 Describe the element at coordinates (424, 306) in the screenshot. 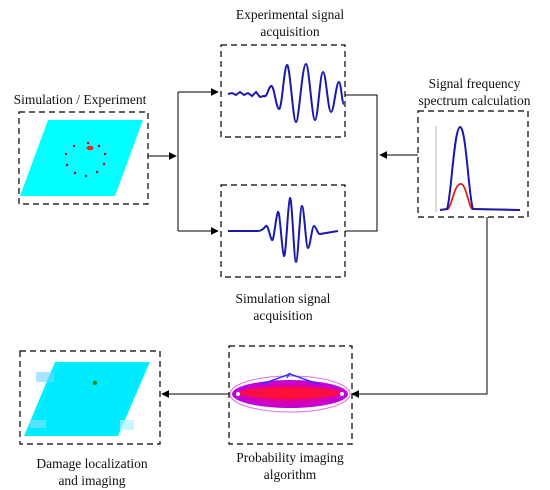

I see `connector-spectrum-down` at that location.